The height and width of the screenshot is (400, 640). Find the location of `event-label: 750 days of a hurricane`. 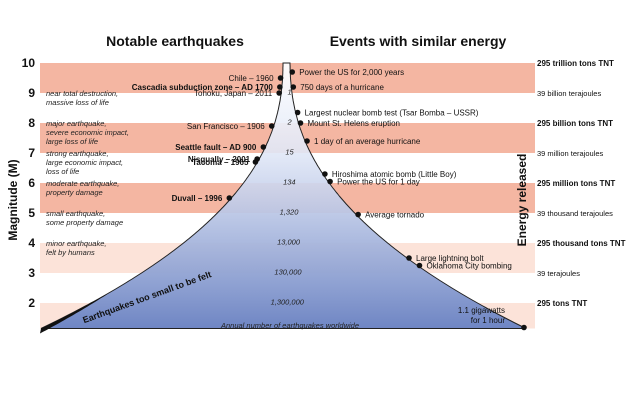

event-label: 750 days of a hurricane is located at coordinates (342, 87).